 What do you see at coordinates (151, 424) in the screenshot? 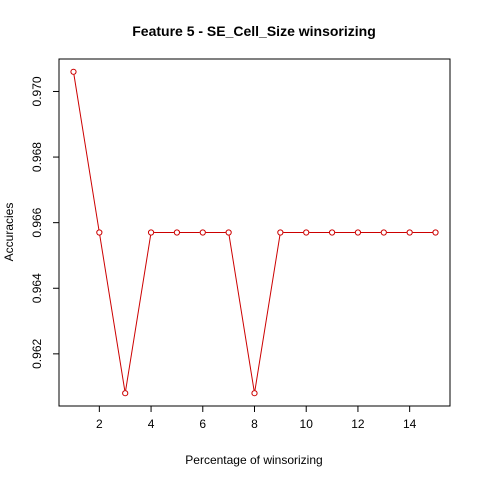
I see `x-tick-label: 4` at bounding box center [151, 424].